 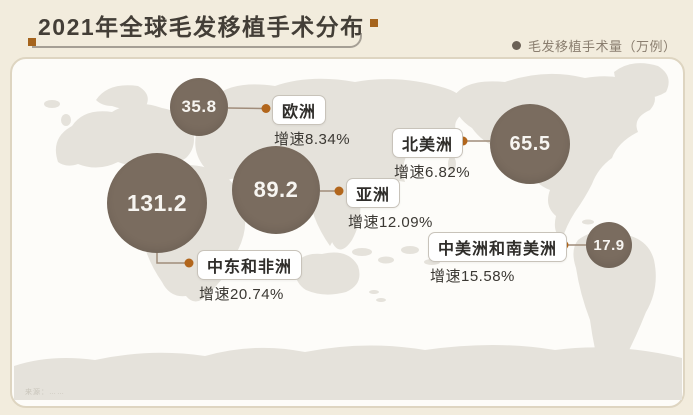 I want to click on page-title: 2021年全球毛发移植手术分布, so click(x=201, y=27).